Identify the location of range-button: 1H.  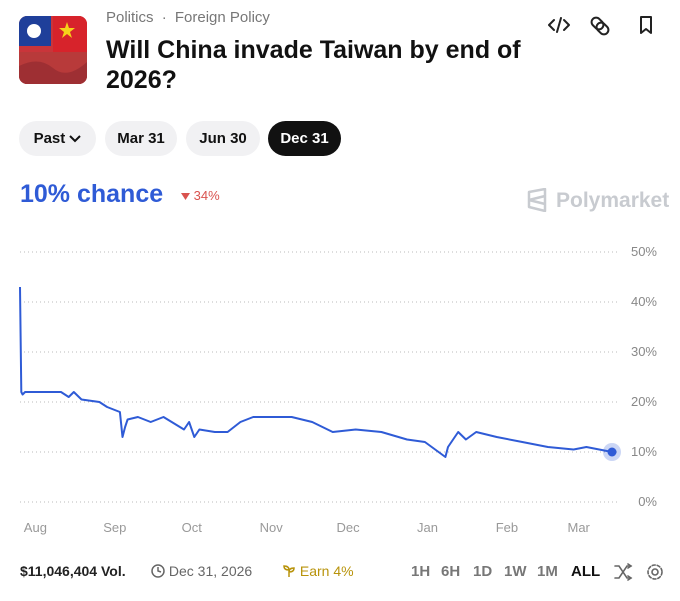
(421, 571).